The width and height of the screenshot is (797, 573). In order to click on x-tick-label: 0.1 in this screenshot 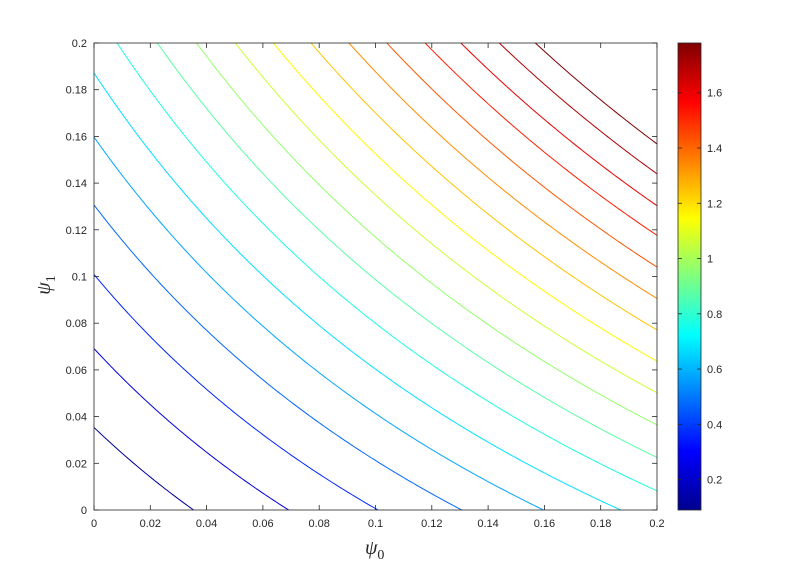, I will do `click(375, 524)`.